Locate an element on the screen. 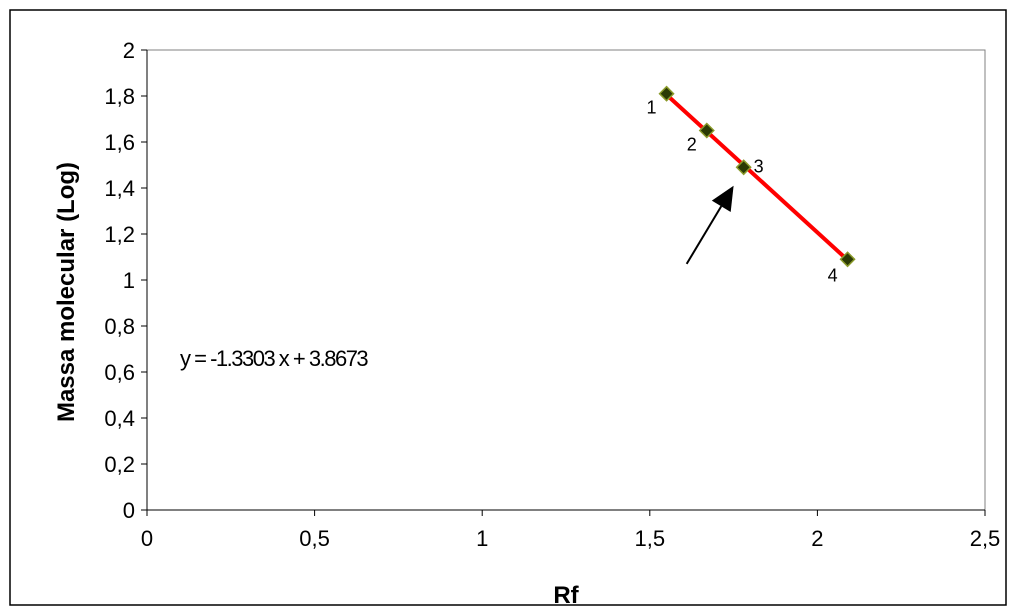 This screenshot has width=1016, height=610. data-point-label: 4 is located at coordinates (833, 275).